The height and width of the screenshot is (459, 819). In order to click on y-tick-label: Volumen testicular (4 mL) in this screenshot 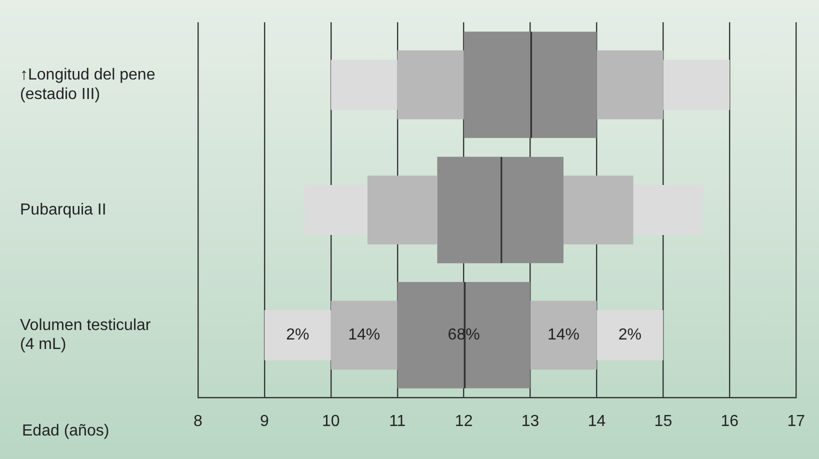, I will do `click(86, 335)`.